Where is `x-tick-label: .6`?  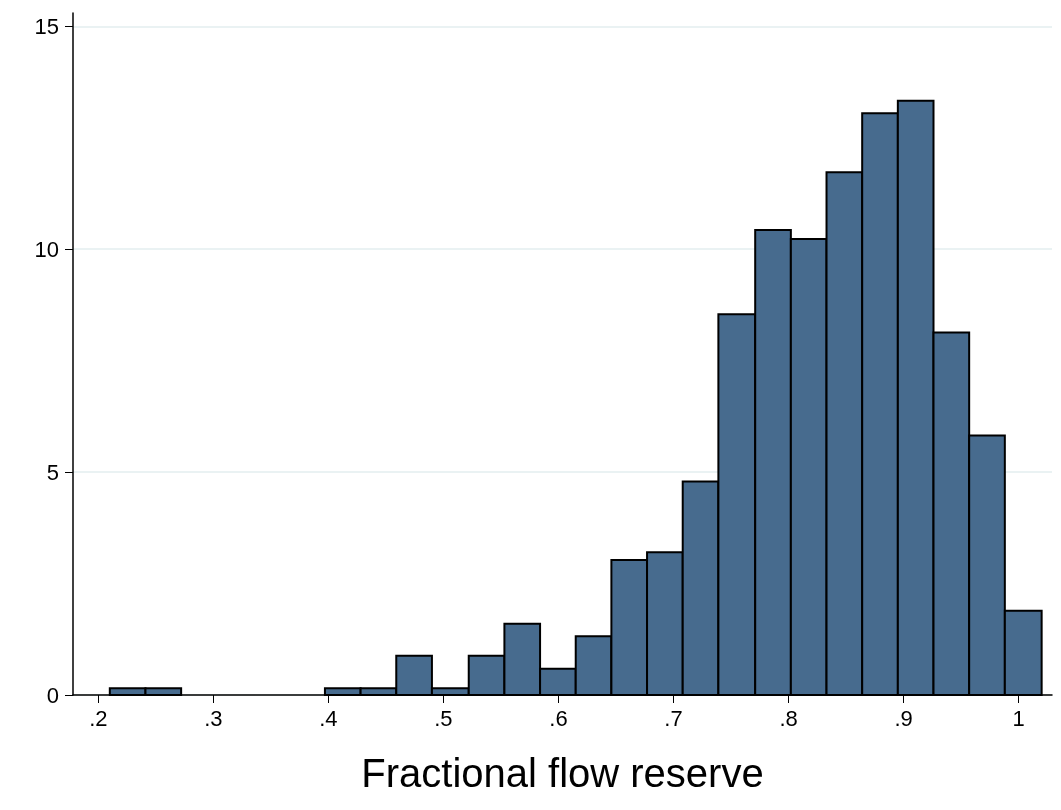 x-tick-label: .6 is located at coordinates (558, 718).